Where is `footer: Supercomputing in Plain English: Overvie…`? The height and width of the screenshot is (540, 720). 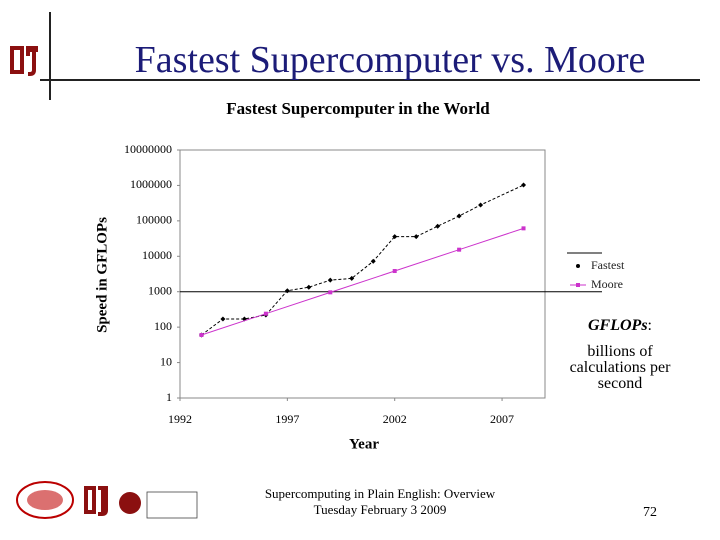 footer: Supercomputing in Plain English: Overvie… is located at coordinates (380, 502).